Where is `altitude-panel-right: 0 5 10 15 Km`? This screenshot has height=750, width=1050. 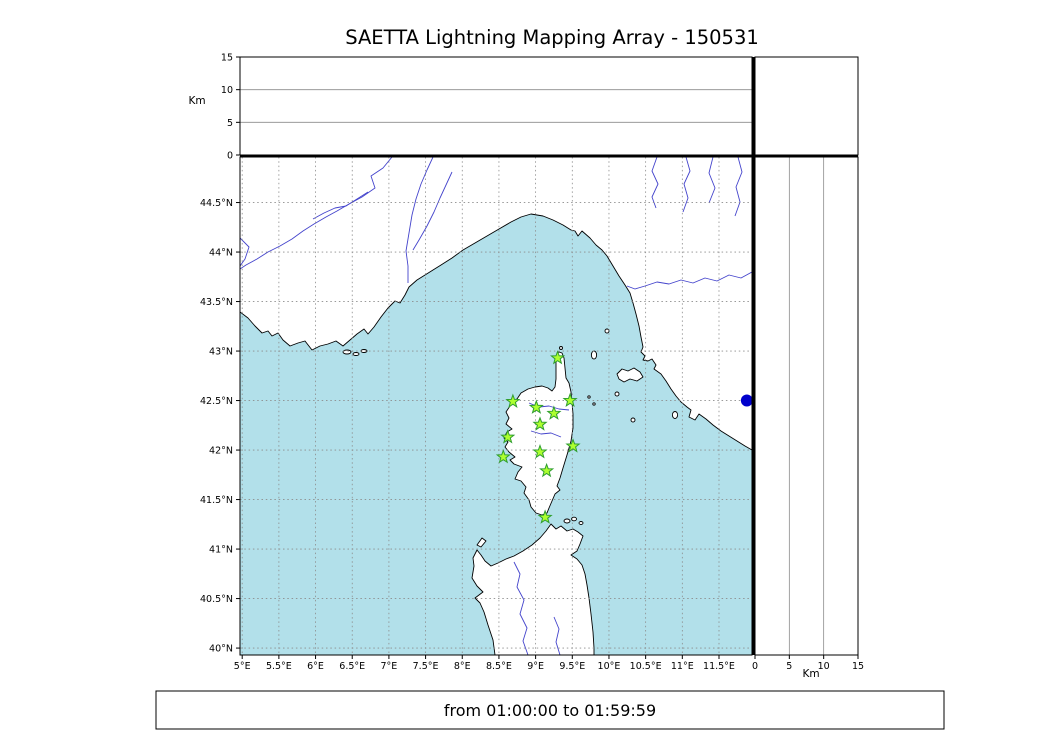 altitude-panel-right: 0 5 10 15 Km is located at coordinates (808, 418).